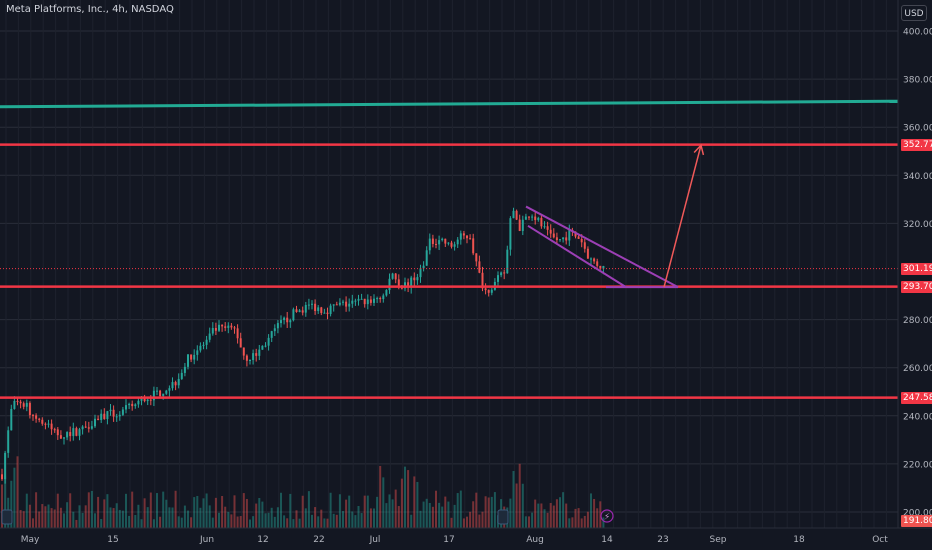  What do you see at coordinates (914, 13) in the screenshot?
I see `currency-button: USD` at bounding box center [914, 13].